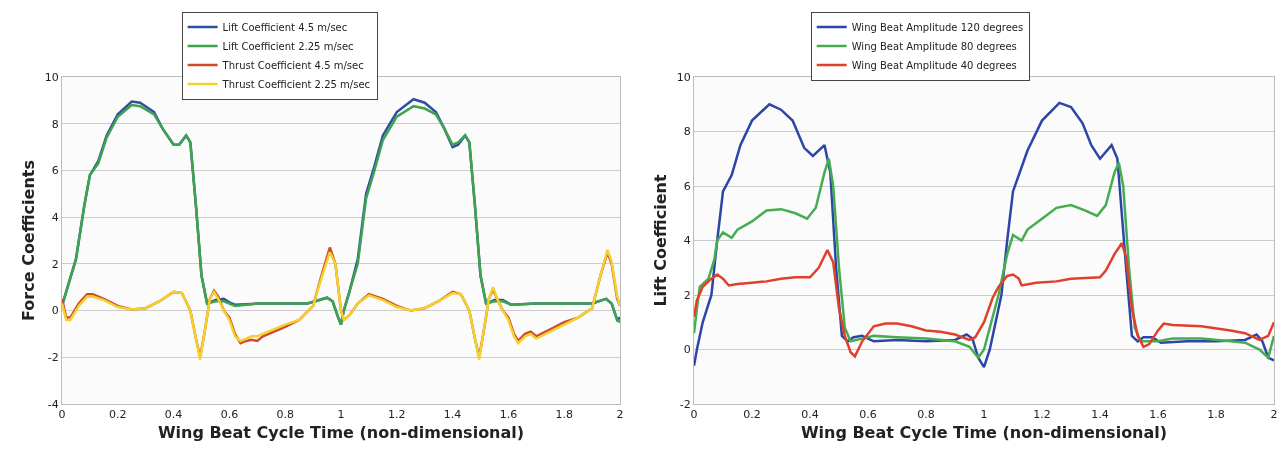 Image resolution: width=1286 pixels, height=452 pixels. Describe the element at coordinates (28, 240) in the screenshot. I see `y-axis-title: Force Coefficients` at that location.